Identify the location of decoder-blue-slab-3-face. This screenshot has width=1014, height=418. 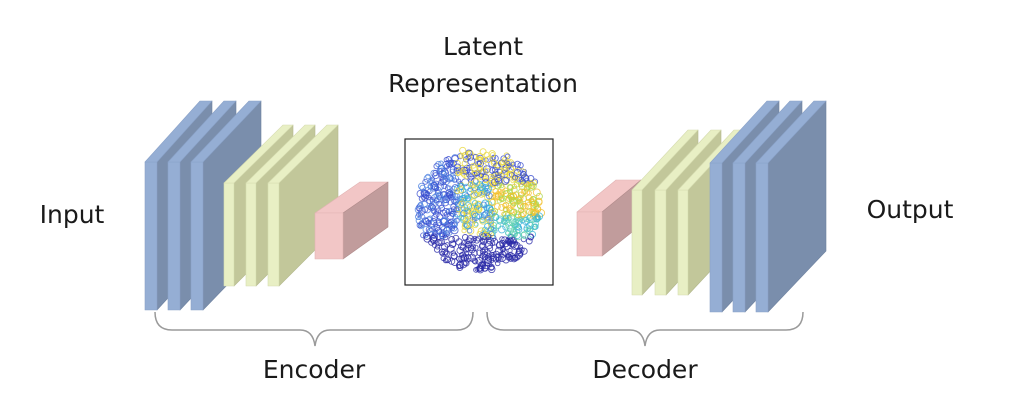
(762, 237).